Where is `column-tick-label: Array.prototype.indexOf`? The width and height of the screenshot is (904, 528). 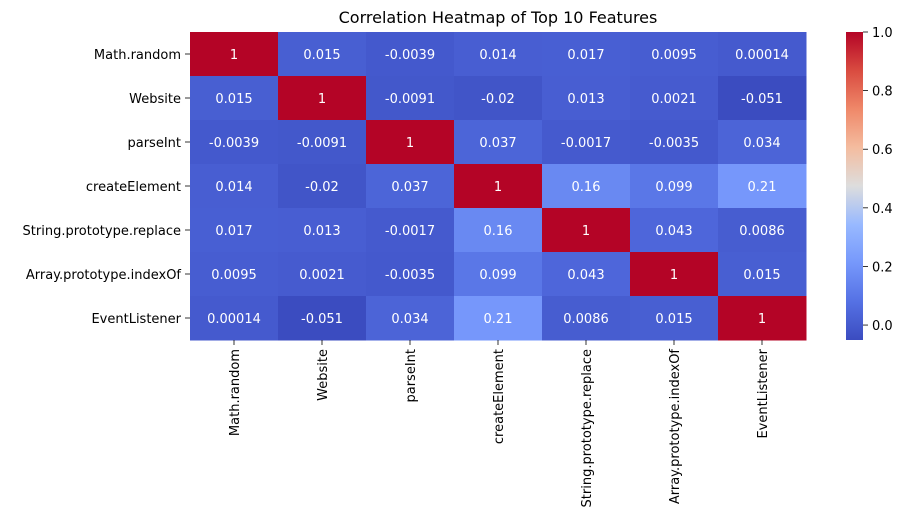
column-tick-label: Array.prototype.indexOf is located at coordinates (675, 427).